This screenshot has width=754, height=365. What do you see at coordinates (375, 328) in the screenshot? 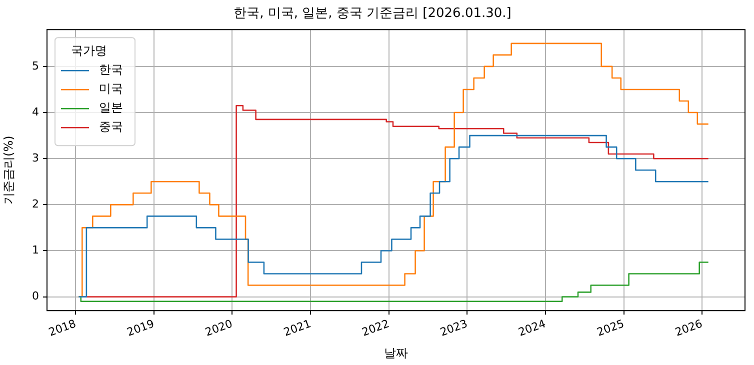
I see `x-tick-label: 2022` at bounding box center [375, 328].